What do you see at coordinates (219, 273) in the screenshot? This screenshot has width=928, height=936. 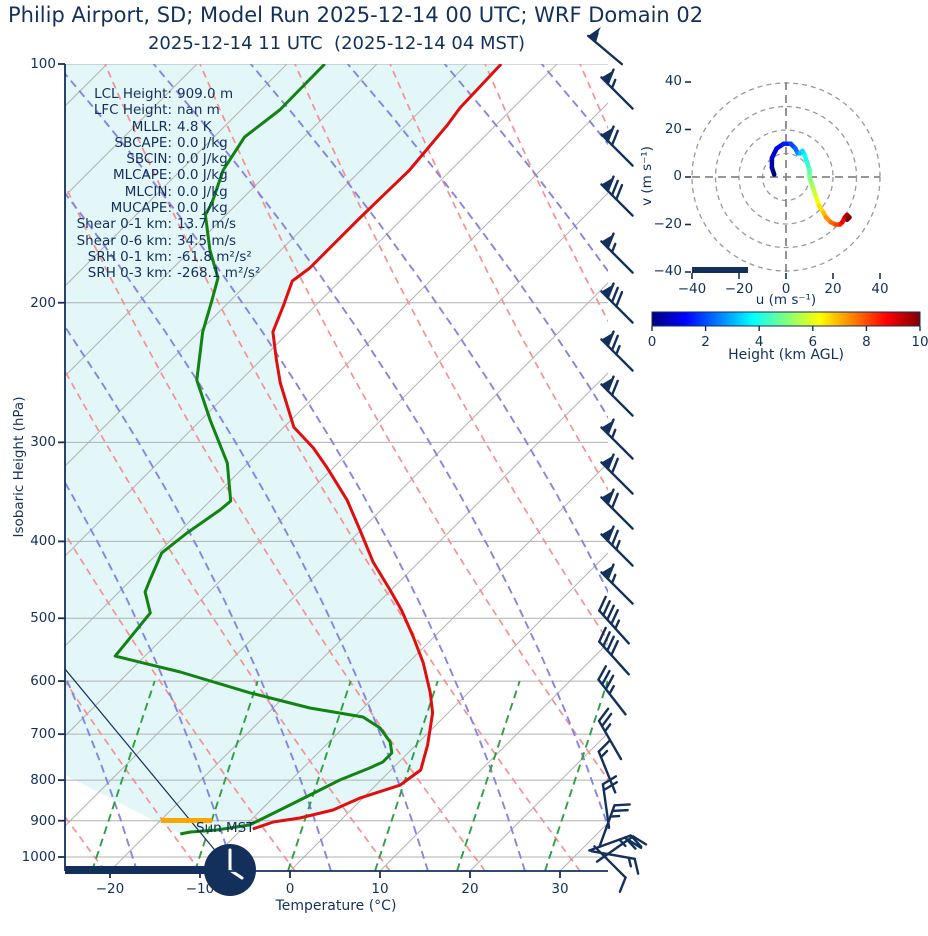 I see `stat-value: -268.1 m²/s²` at bounding box center [219, 273].